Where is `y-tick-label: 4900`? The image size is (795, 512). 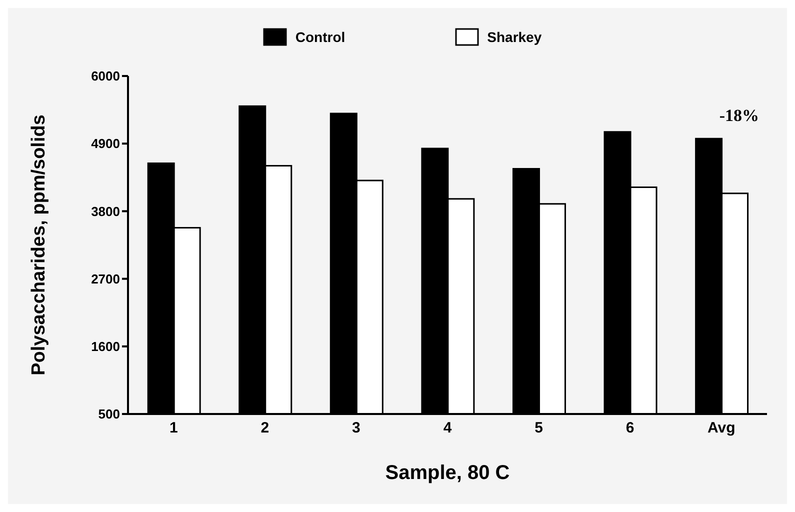 y-tick-label: 4900 is located at coordinates (105, 144).